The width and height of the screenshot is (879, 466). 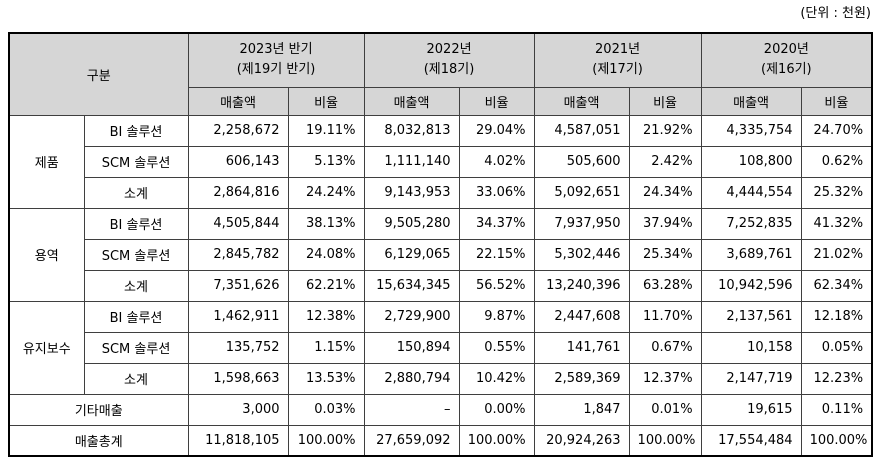 What do you see at coordinates (496, 285) in the screenshot?
I see `ratio-cell: 56.52%` at bounding box center [496, 285].